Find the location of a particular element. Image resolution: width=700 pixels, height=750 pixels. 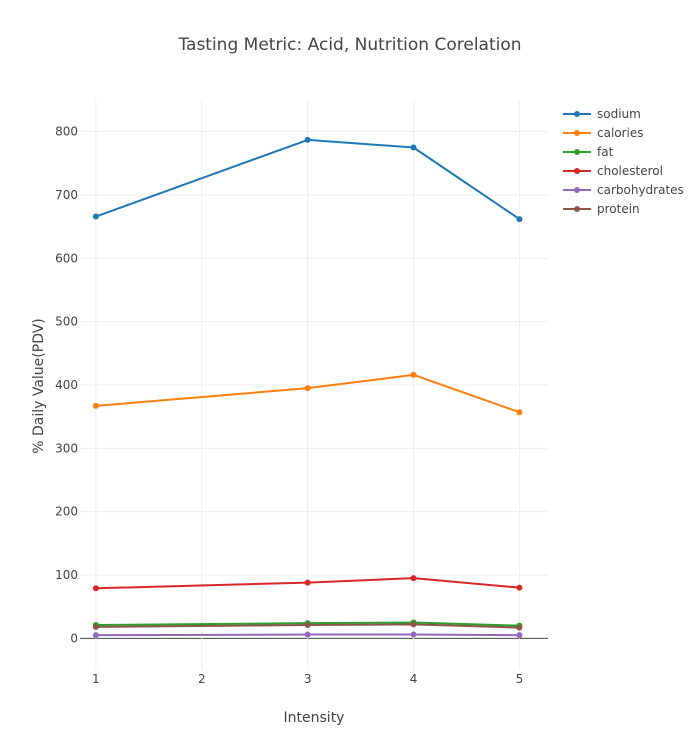

series-calories is located at coordinates (307, 393).